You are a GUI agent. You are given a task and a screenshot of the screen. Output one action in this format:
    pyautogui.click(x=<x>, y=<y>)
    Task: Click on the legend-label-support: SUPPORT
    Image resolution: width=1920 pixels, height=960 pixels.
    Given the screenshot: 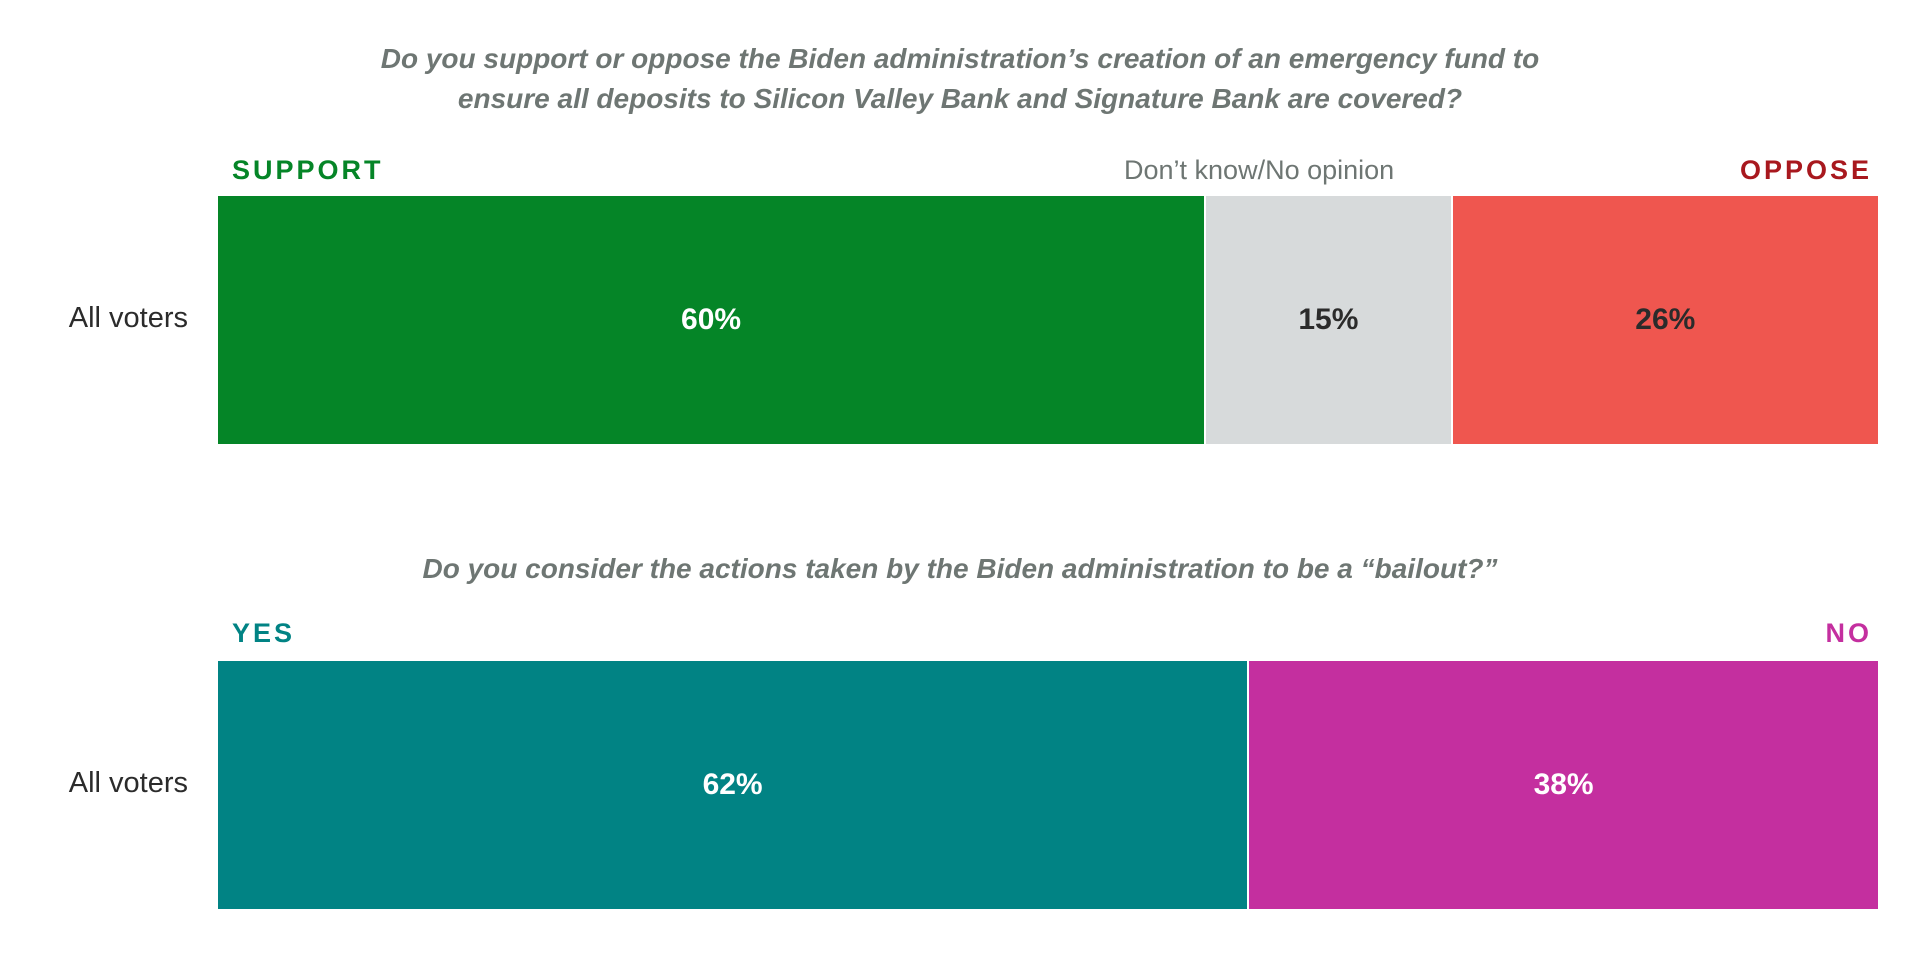 What is the action you would take?
    pyautogui.click(x=308, y=170)
    